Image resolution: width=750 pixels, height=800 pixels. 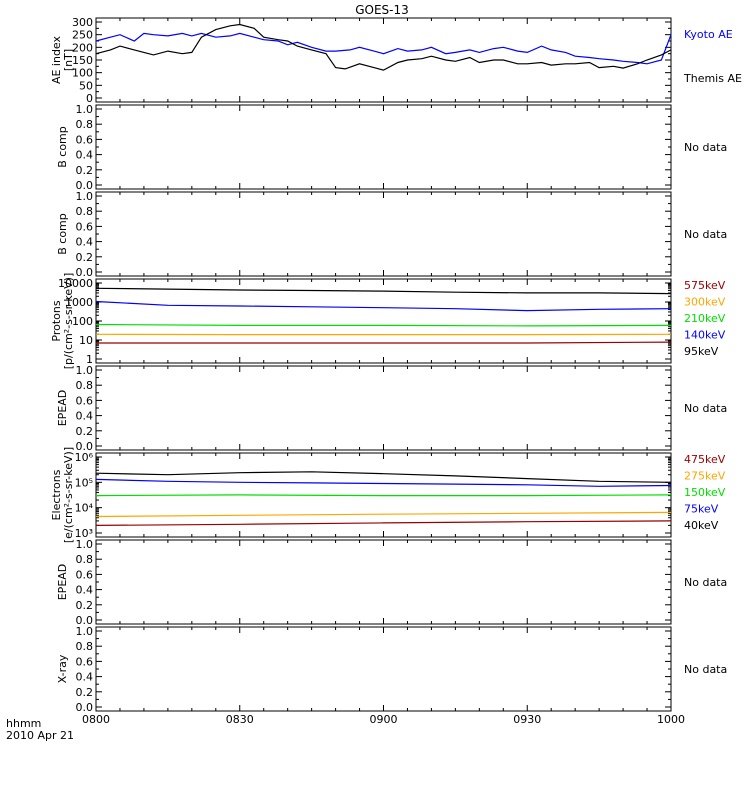 I want to click on series-line-40kev, so click(x=383, y=477).